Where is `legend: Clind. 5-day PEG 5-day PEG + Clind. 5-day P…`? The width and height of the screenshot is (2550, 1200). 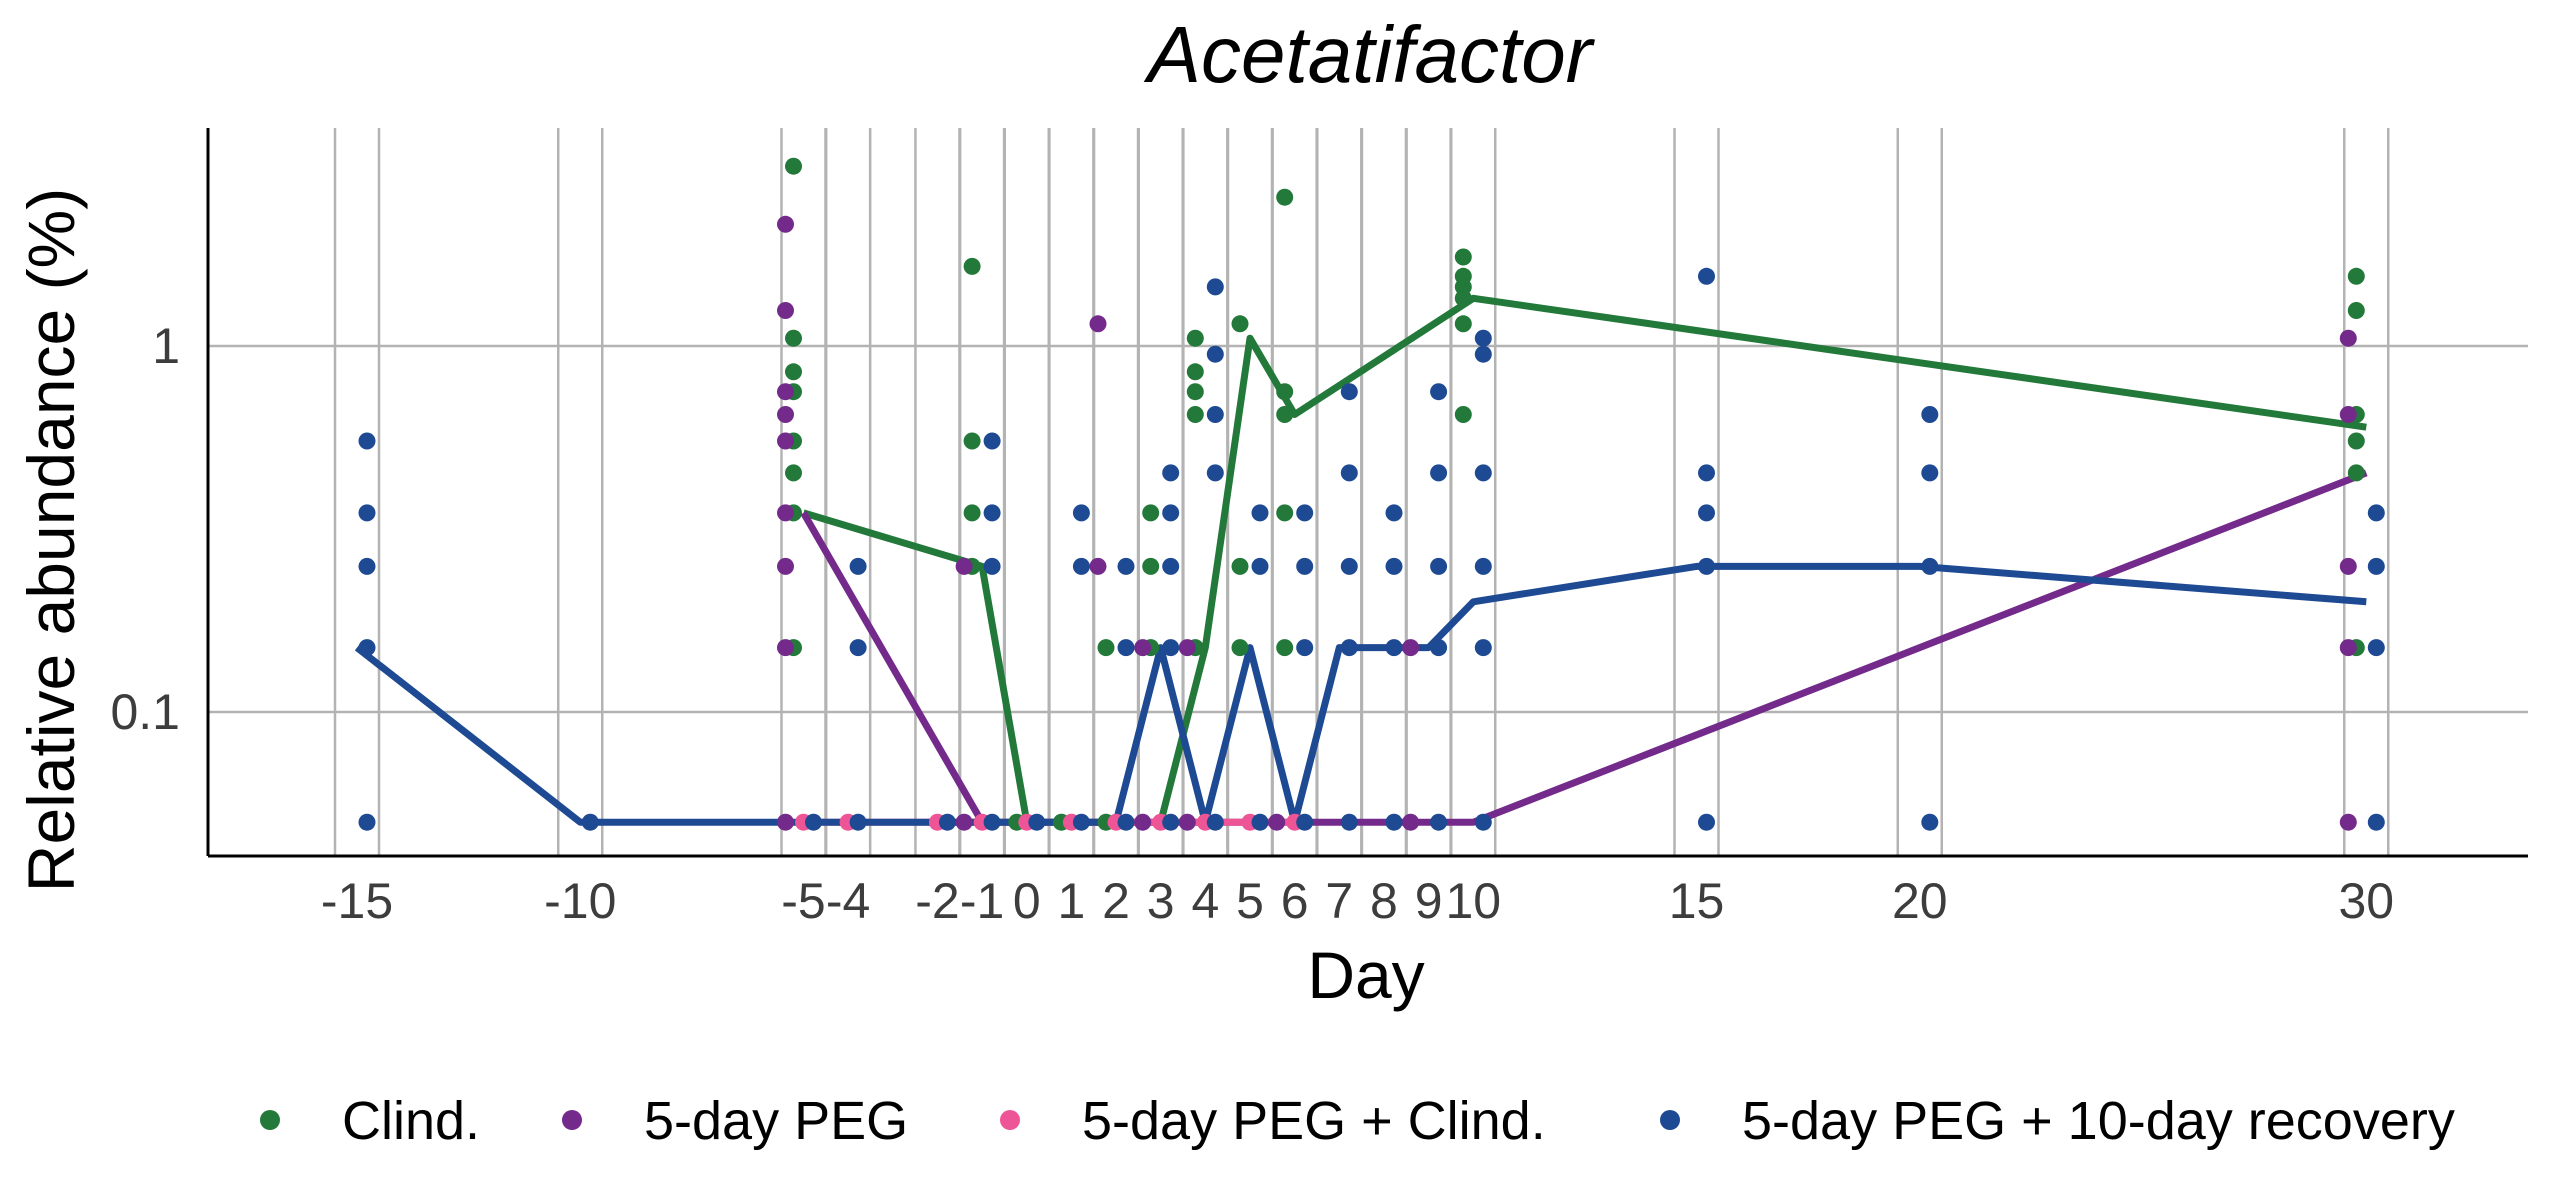 legend: Clind. 5-day PEG 5-day PEG + Clind. 5-day P… is located at coordinates (1357, 1121).